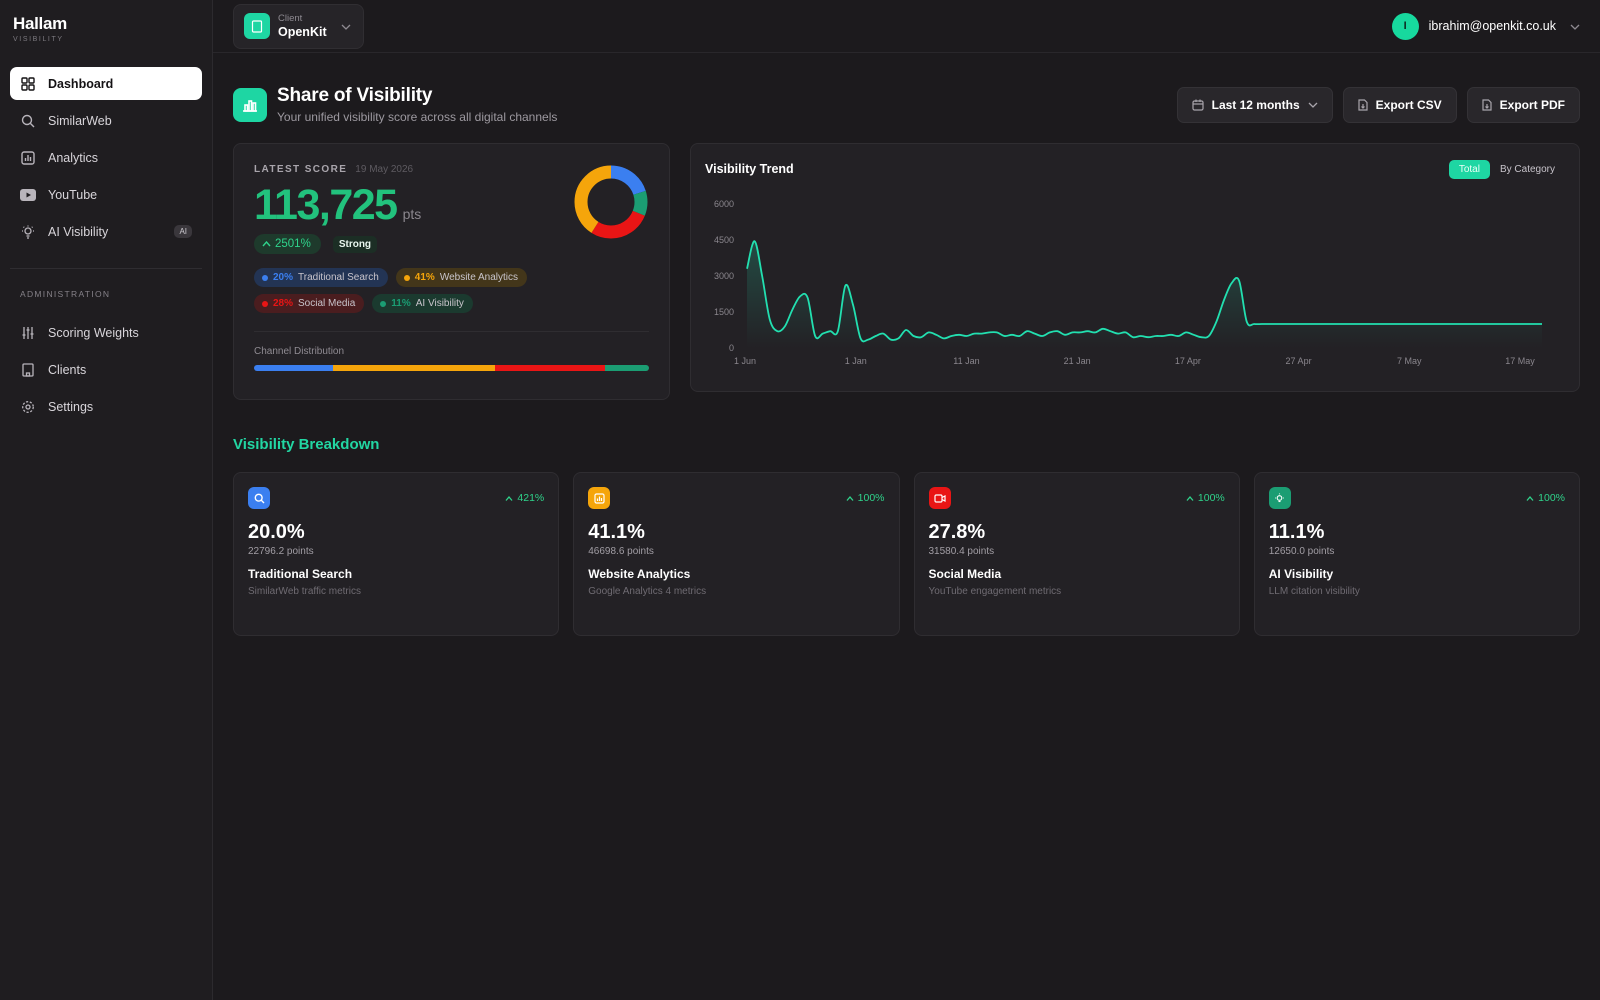 The height and width of the screenshot is (1000, 1600). Describe the element at coordinates (38, 39) in the screenshot. I see `brand-subtitle: VISIBILITY` at that location.